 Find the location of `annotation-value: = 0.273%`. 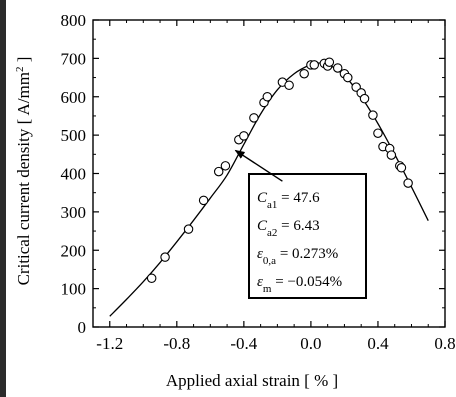

annotation-value: = 0.273% is located at coordinates (307, 254).